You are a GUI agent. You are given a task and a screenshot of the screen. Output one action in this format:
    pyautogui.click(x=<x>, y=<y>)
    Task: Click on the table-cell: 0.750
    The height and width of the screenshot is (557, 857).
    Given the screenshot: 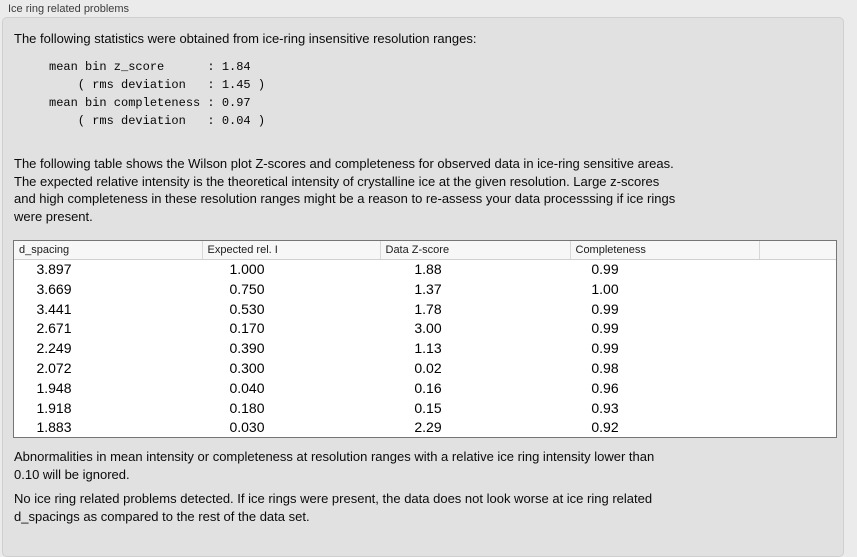 What is the action you would take?
    pyautogui.click(x=247, y=288)
    